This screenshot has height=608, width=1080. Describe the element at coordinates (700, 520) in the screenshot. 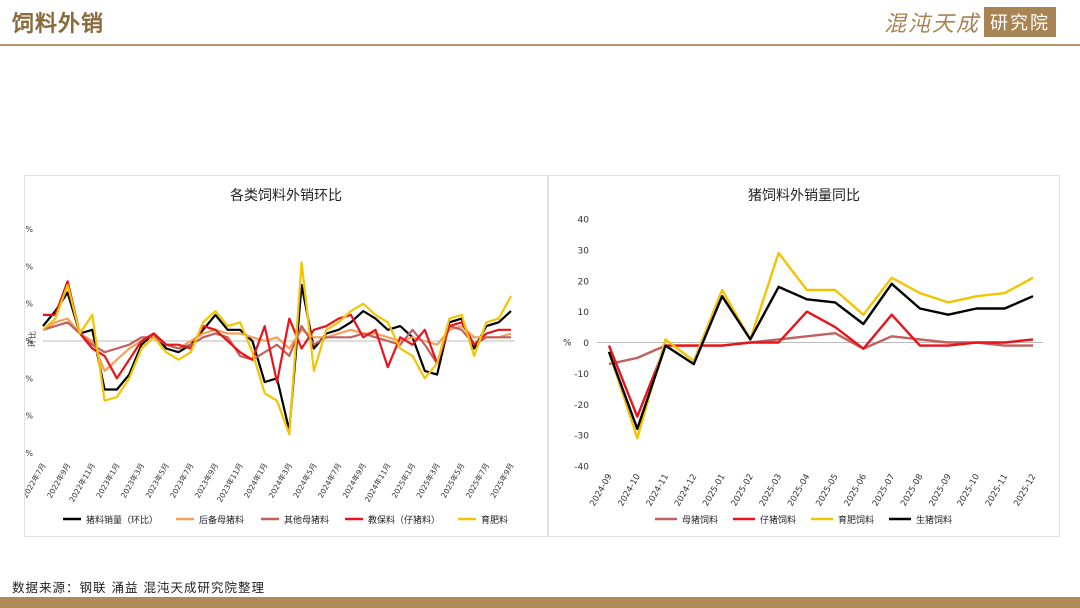

I see `legend-label: 母猪饲料` at that location.